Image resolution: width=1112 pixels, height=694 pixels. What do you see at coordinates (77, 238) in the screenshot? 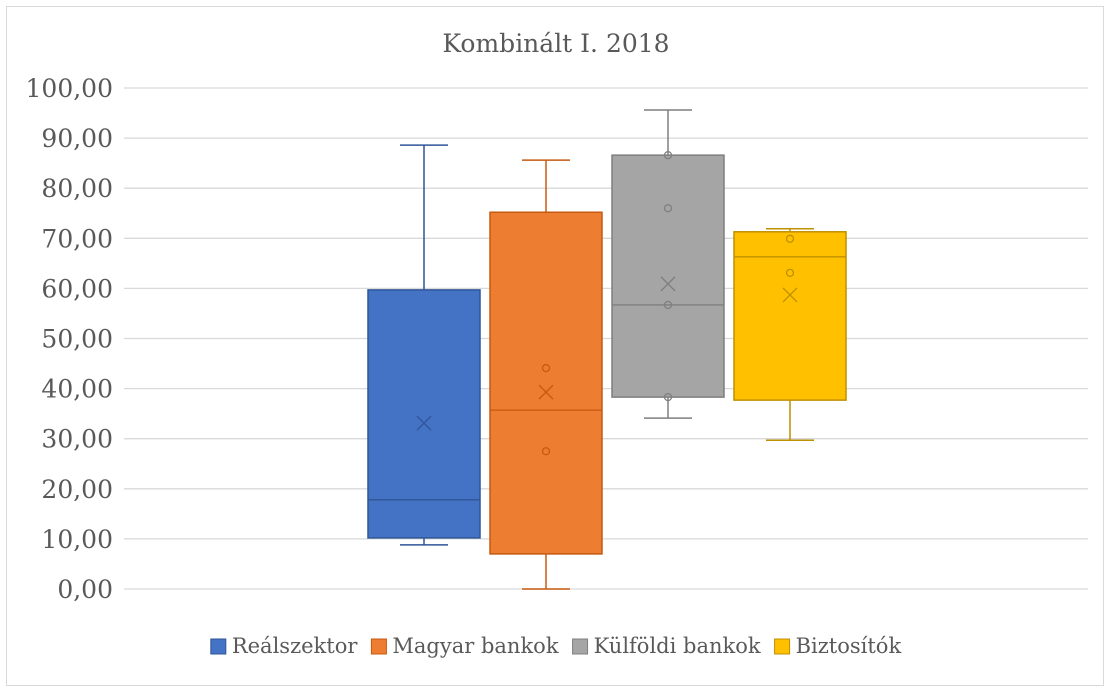
I see `y-tick-label: 70,00` at bounding box center [77, 238].